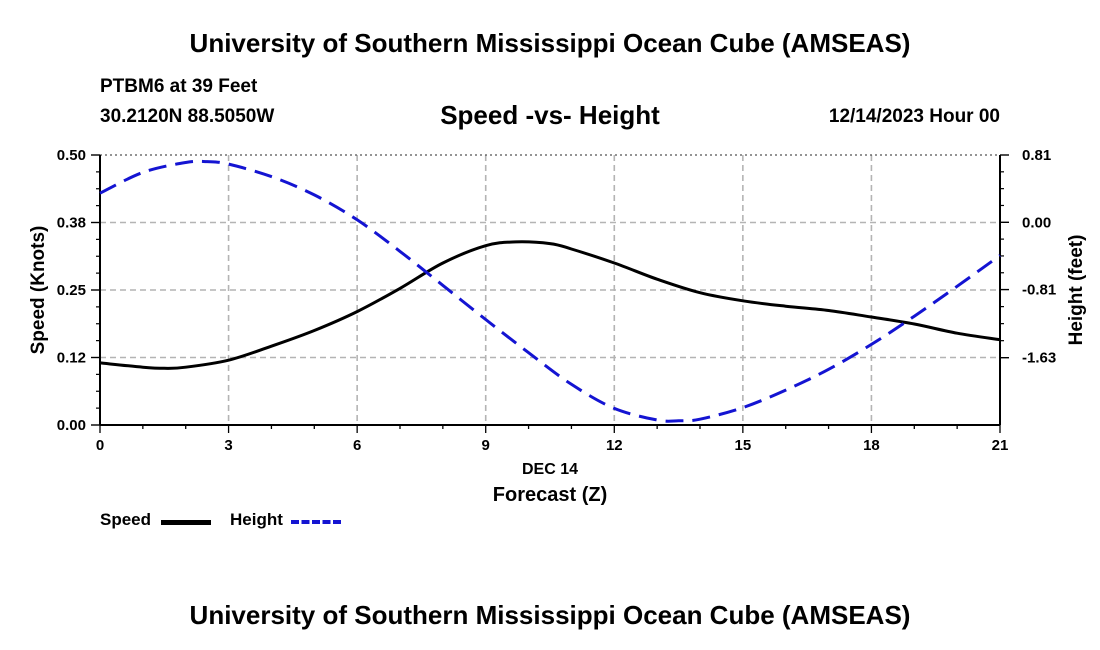 This screenshot has width=1100, height=650. I want to click on datetime-label: 12/14/2023 Hour 00, so click(914, 116).